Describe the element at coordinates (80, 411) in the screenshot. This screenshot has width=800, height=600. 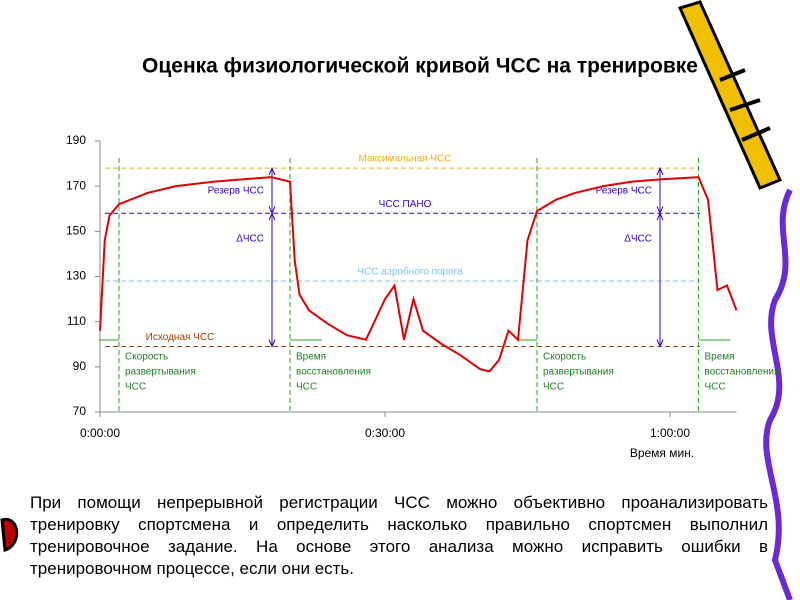
I see `y-tick-label: 70` at that location.